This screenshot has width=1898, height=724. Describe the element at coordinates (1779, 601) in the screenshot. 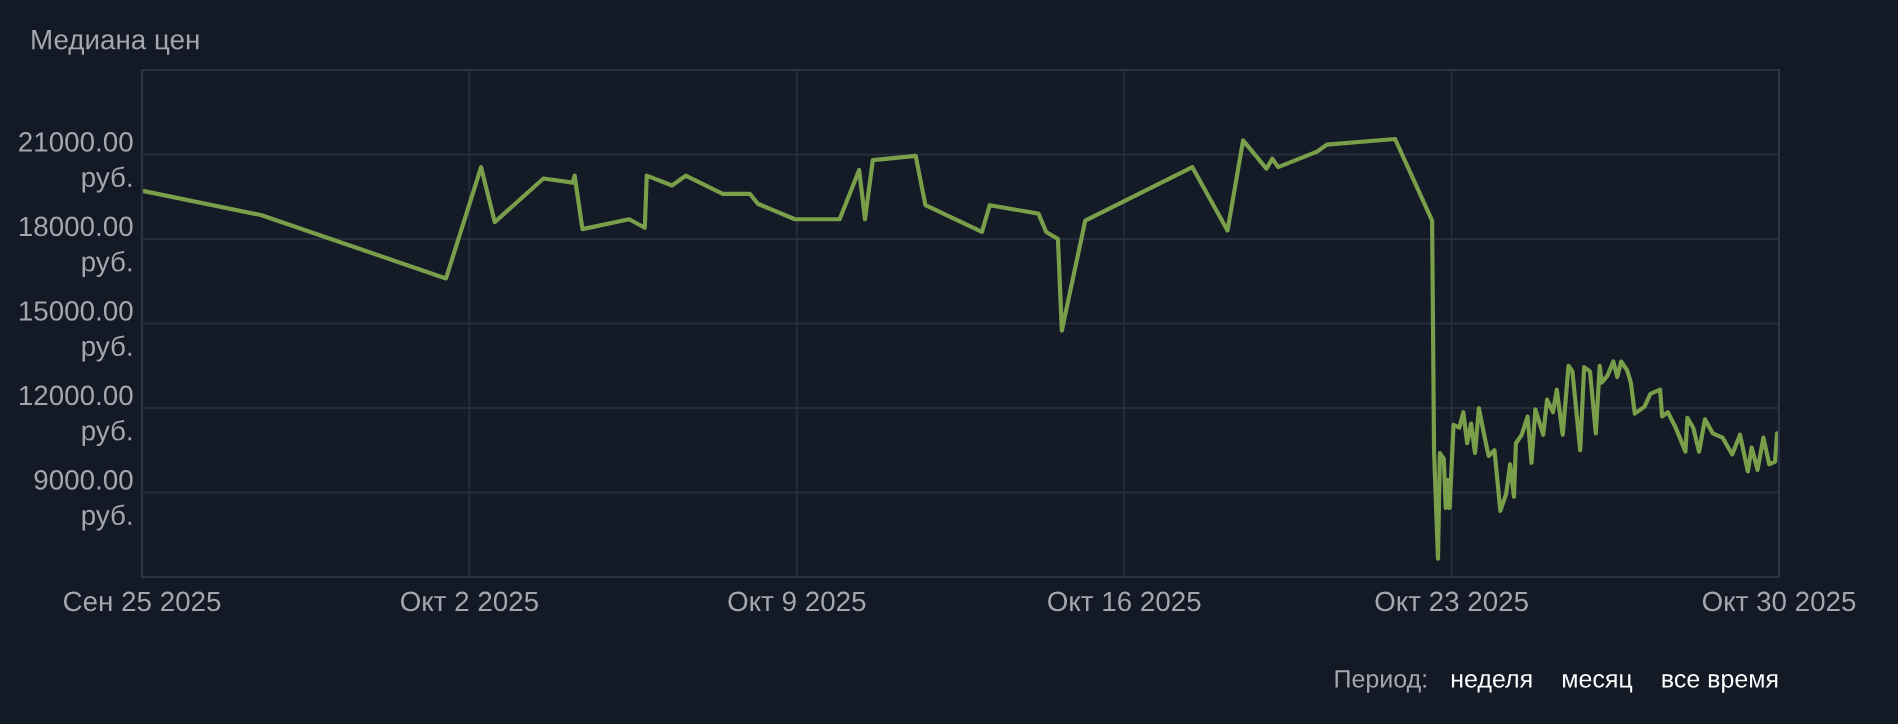

I see `x-tick-label: Окт 30 2025` at that location.